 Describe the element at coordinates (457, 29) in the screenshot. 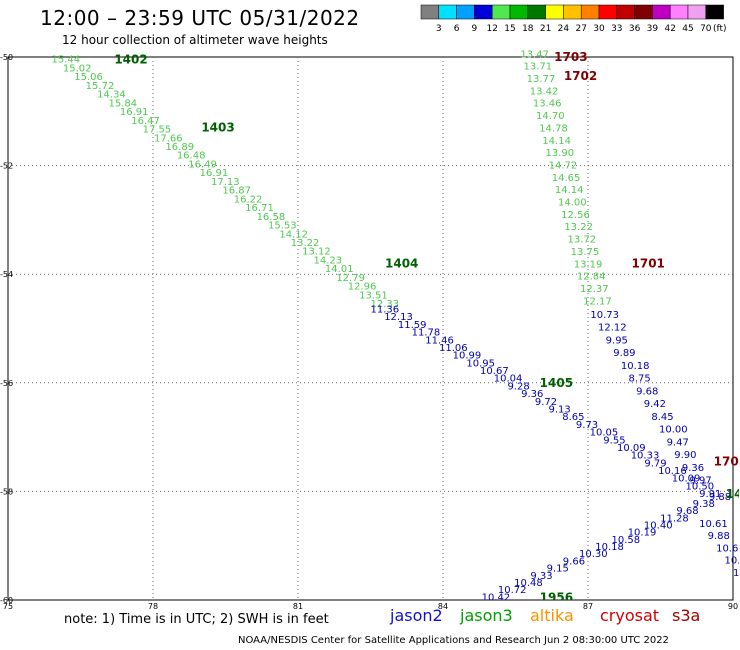

I see `colorbar-tick-label: 6` at that location.